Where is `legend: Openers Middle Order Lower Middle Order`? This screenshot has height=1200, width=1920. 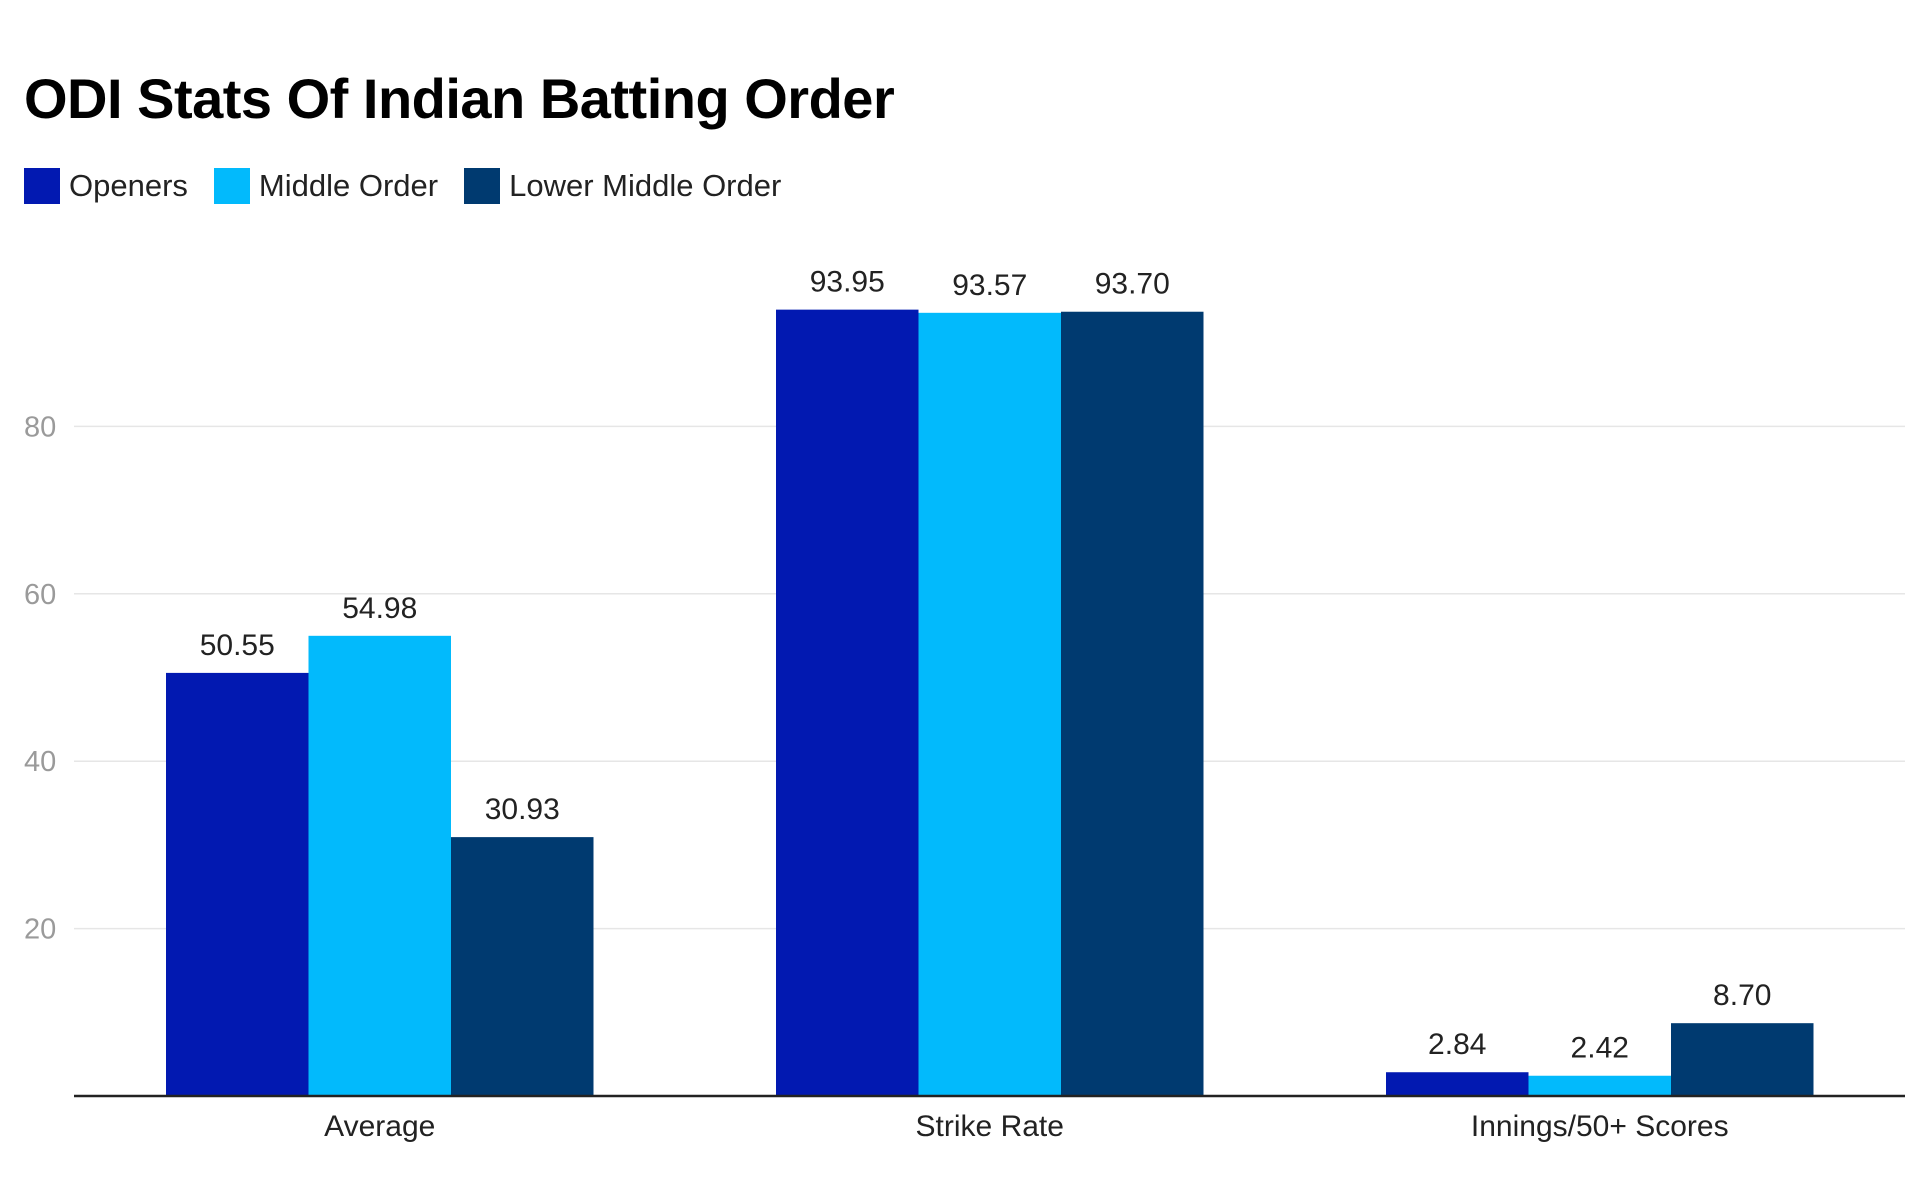 legend: Openers Middle Order Lower Middle Order is located at coordinates (415, 186).